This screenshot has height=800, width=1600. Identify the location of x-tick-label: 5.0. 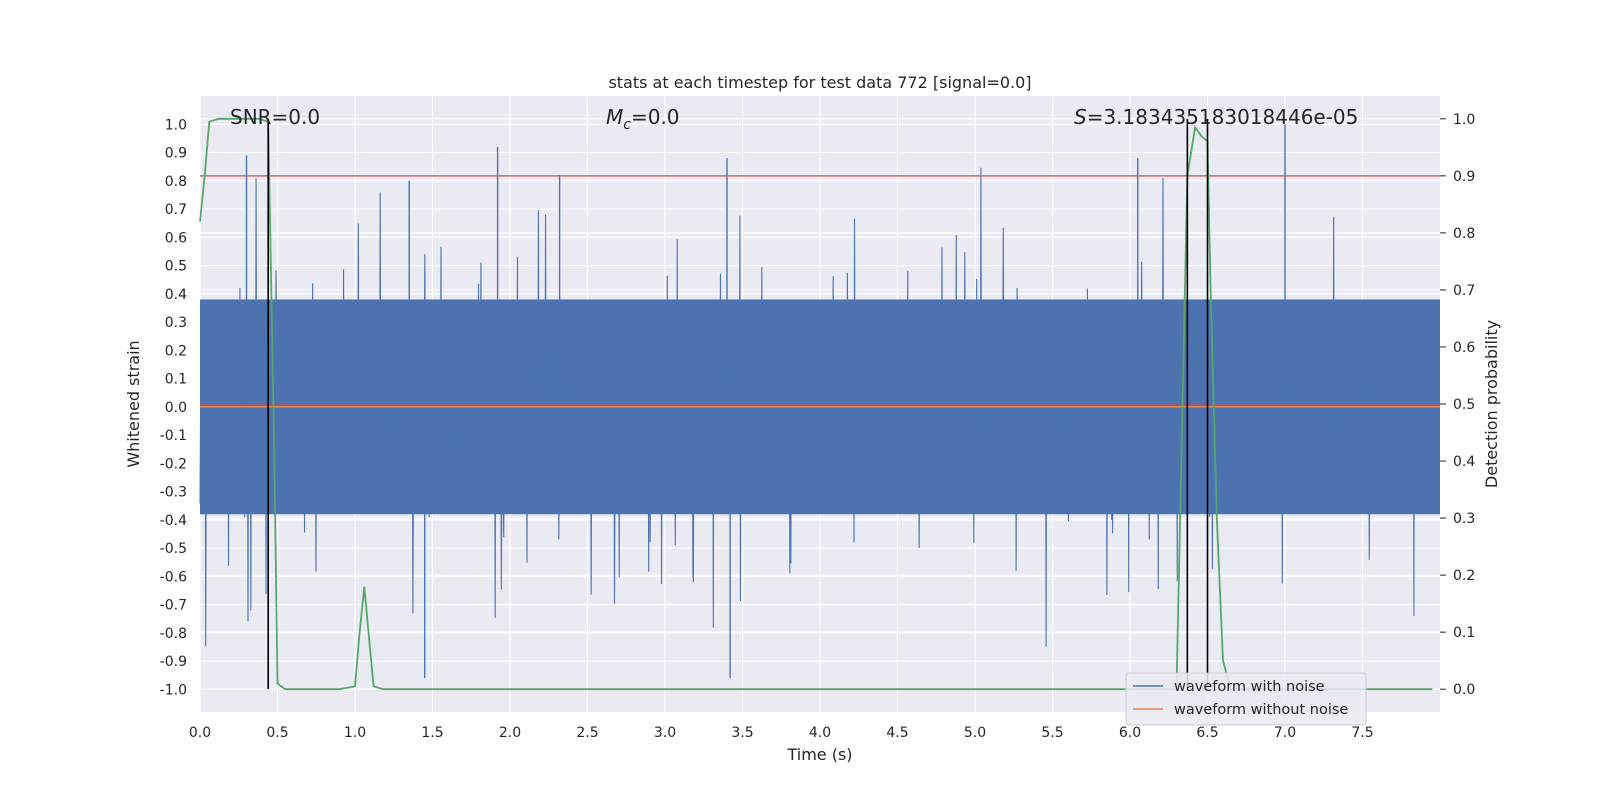
(975, 733).